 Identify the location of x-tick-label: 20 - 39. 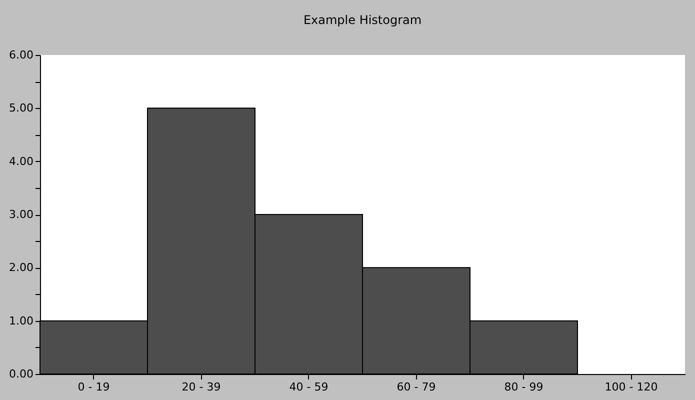
(201, 387).